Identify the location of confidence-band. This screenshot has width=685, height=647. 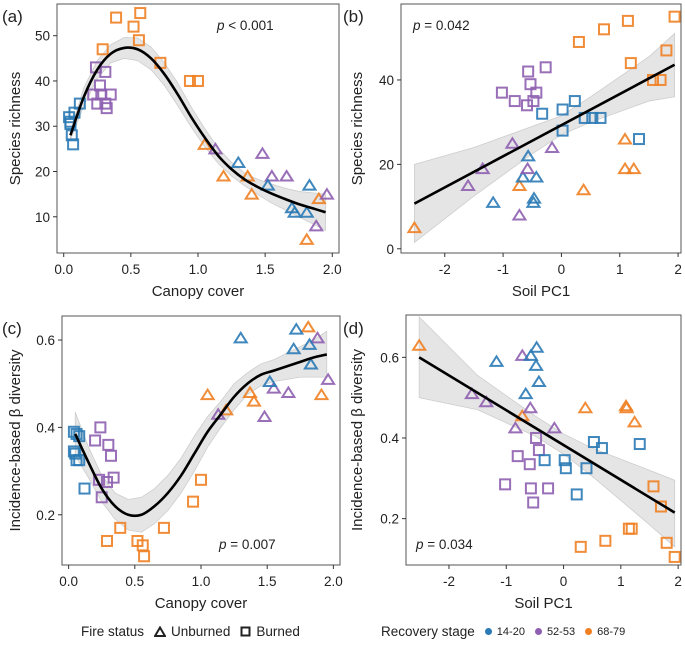
(544, 138).